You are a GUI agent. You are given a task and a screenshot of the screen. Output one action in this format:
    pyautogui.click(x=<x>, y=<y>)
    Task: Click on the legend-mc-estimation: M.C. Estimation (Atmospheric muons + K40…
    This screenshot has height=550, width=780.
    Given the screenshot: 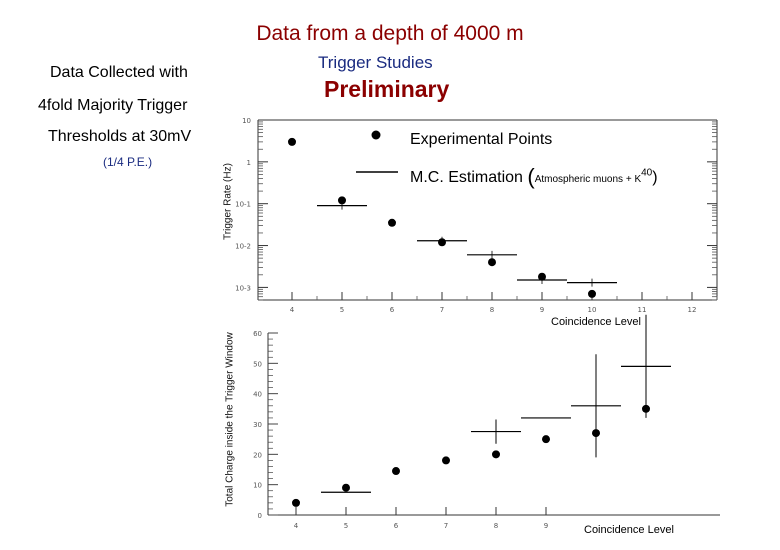 What is the action you would take?
    pyautogui.click(x=534, y=177)
    